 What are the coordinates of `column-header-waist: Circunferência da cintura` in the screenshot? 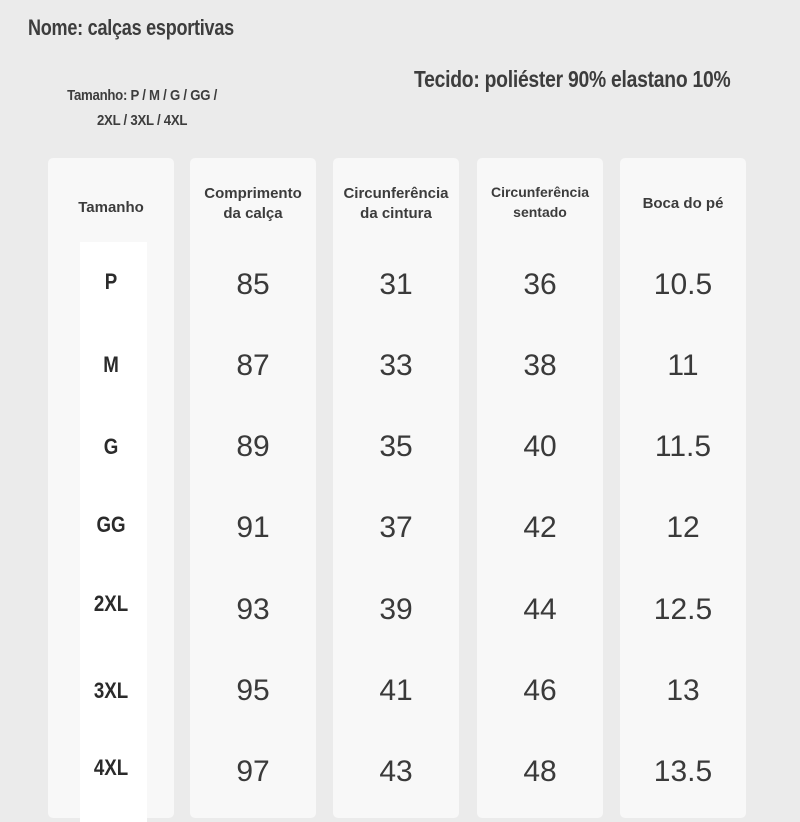 It's located at (396, 203).